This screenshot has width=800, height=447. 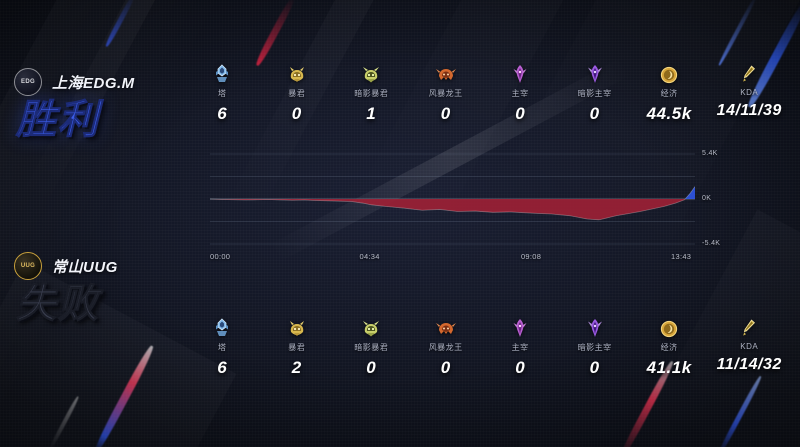 I want to click on stat-cell-shadow-overlord-bottom: 暗影主宰 0, so click(x=594, y=347).